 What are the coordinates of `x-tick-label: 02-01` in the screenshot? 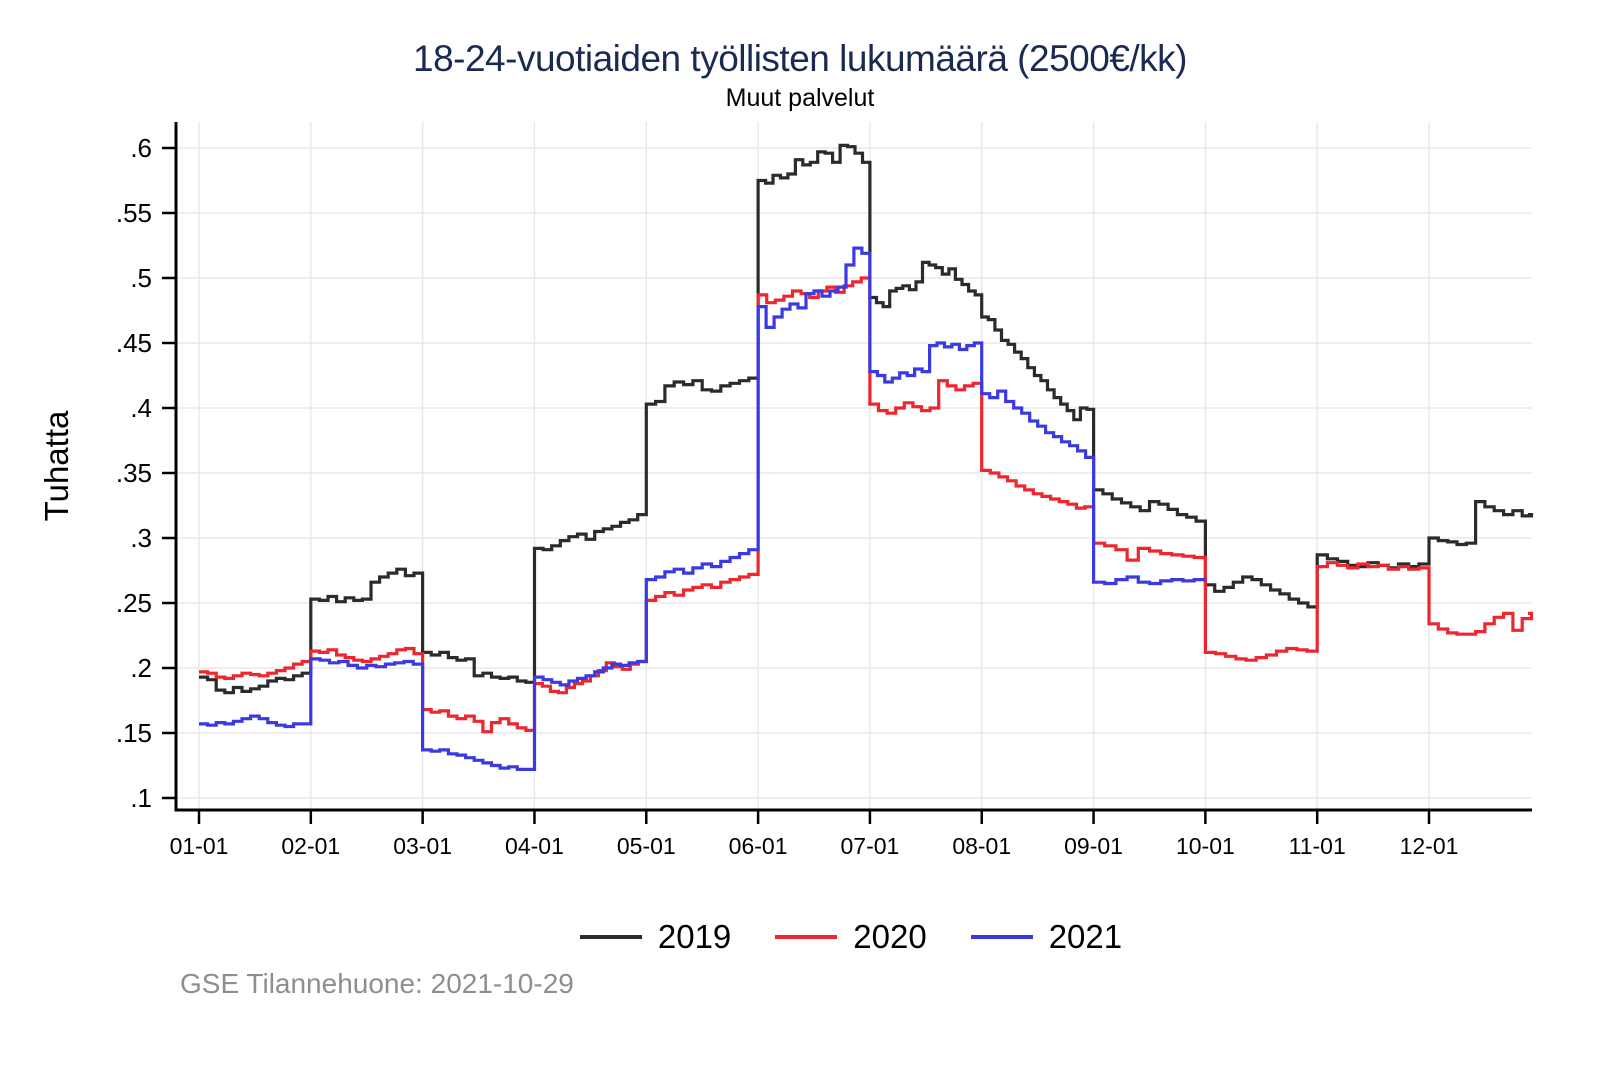 It's located at (310, 846).